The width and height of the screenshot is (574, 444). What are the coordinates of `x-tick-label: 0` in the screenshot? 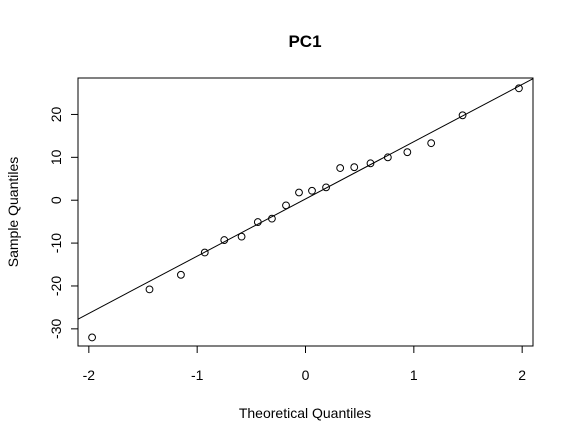 It's located at (306, 375).